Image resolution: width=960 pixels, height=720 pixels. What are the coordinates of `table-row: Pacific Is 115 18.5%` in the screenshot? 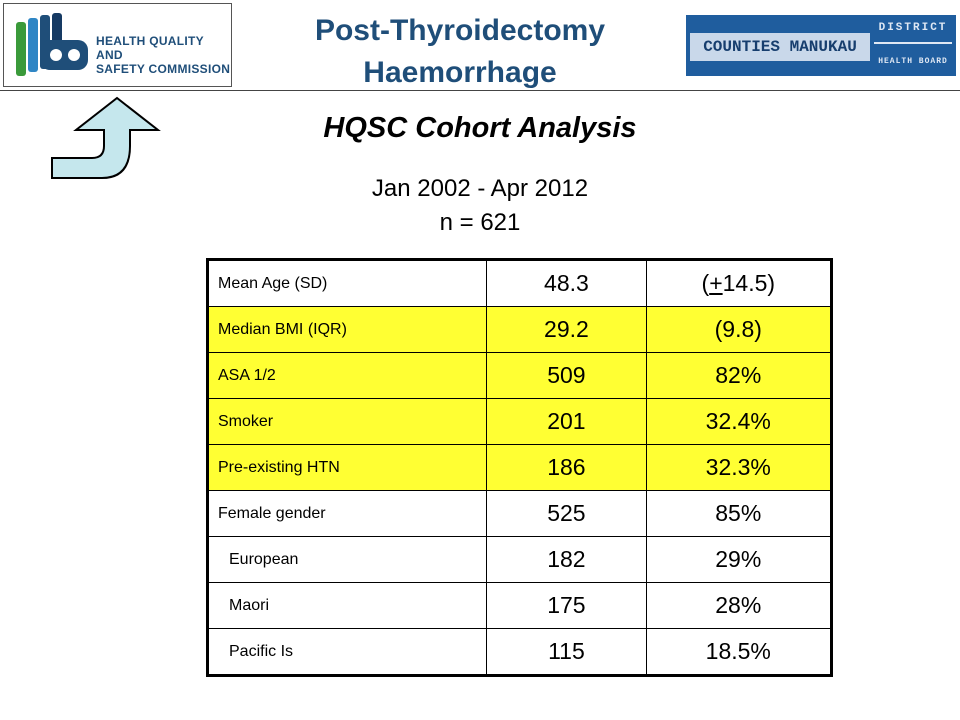 It's located at (519, 652).